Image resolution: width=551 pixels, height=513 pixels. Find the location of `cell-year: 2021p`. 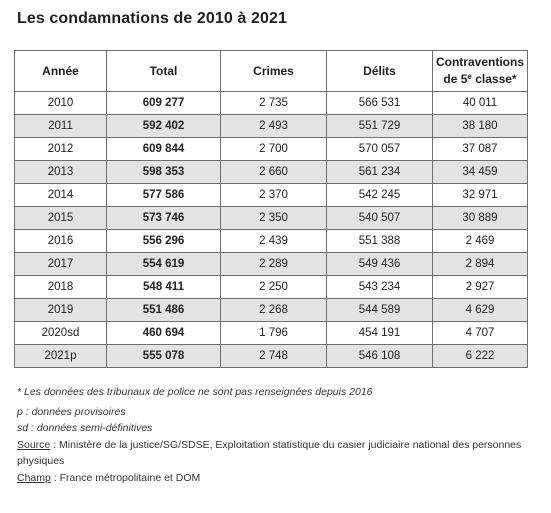

cell-year: 2021p is located at coordinates (60, 356).